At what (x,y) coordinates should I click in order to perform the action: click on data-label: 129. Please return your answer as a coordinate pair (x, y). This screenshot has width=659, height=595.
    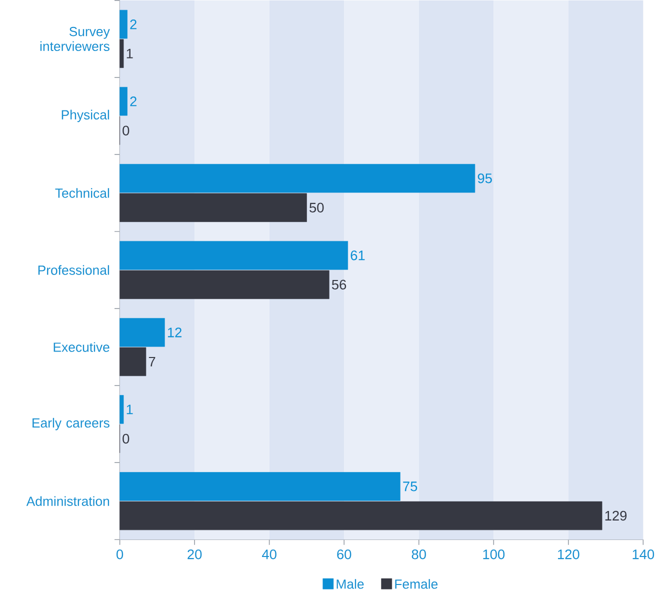
    Looking at the image, I should click on (616, 515).